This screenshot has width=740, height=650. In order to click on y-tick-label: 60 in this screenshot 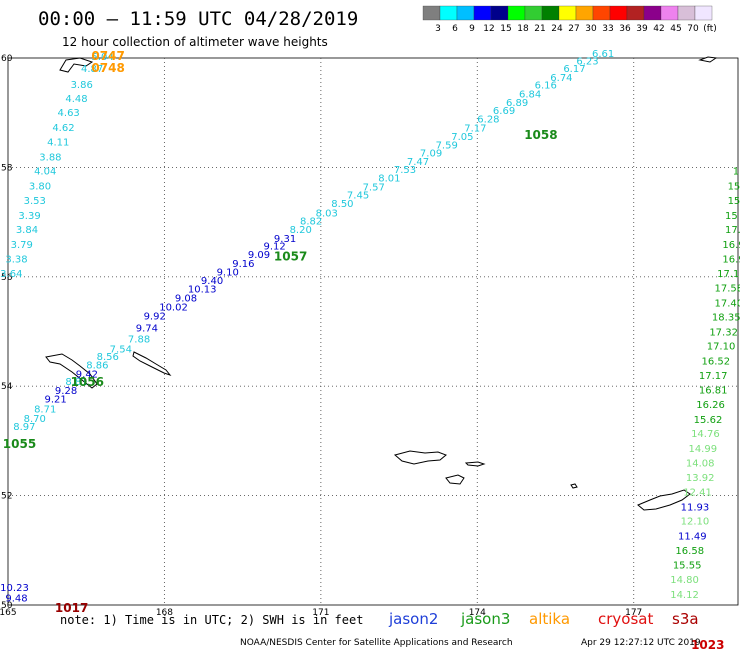, I will do `click(7, 59)`.